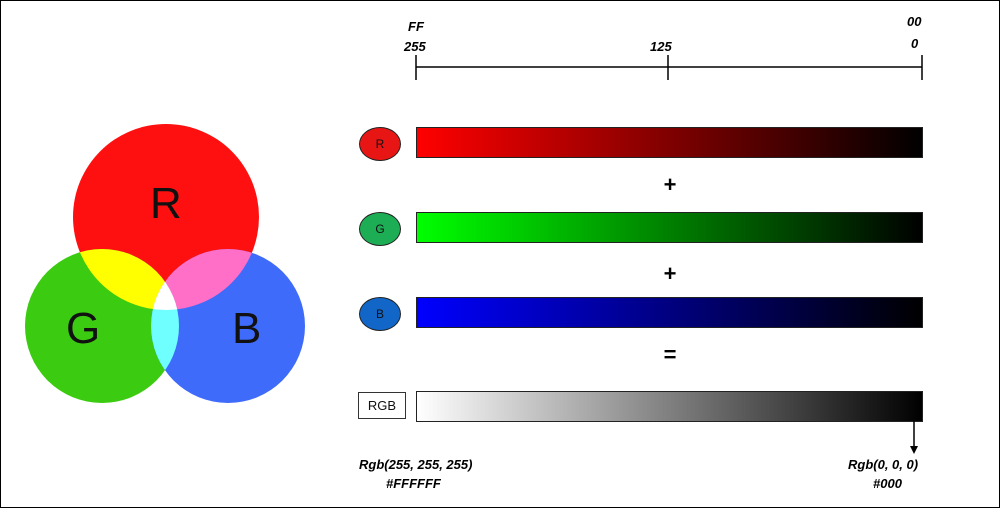 This screenshot has width=1000, height=508. What do you see at coordinates (669, 312) in the screenshot?
I see `blue-gradient-bar` at bounding box center [669, 312].